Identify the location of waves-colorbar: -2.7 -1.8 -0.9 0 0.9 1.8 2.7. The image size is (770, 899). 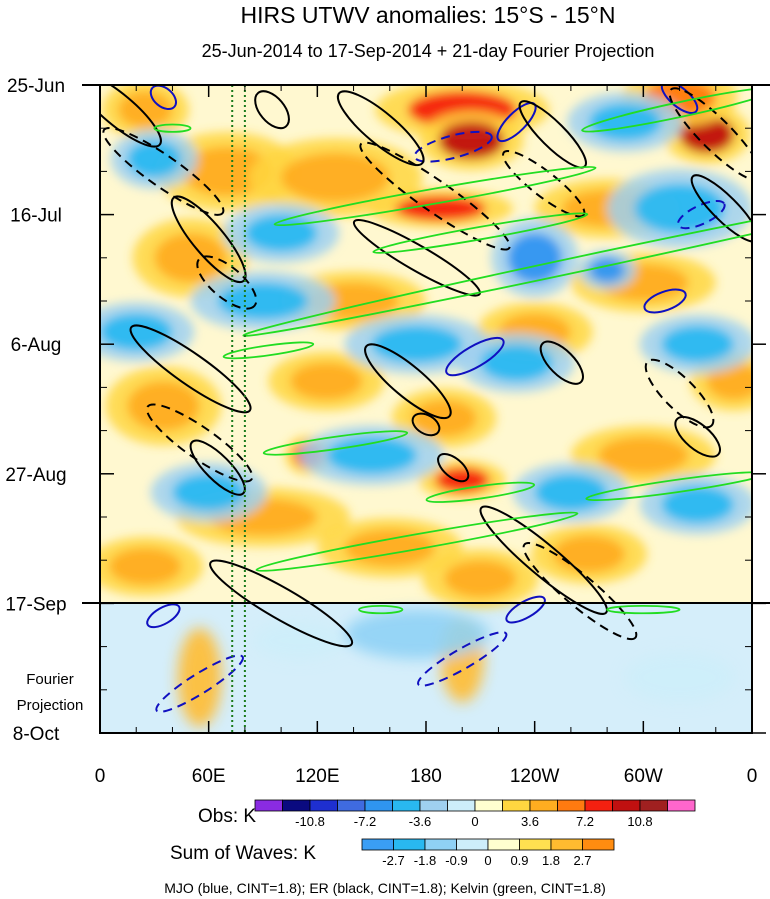
(488, 853).